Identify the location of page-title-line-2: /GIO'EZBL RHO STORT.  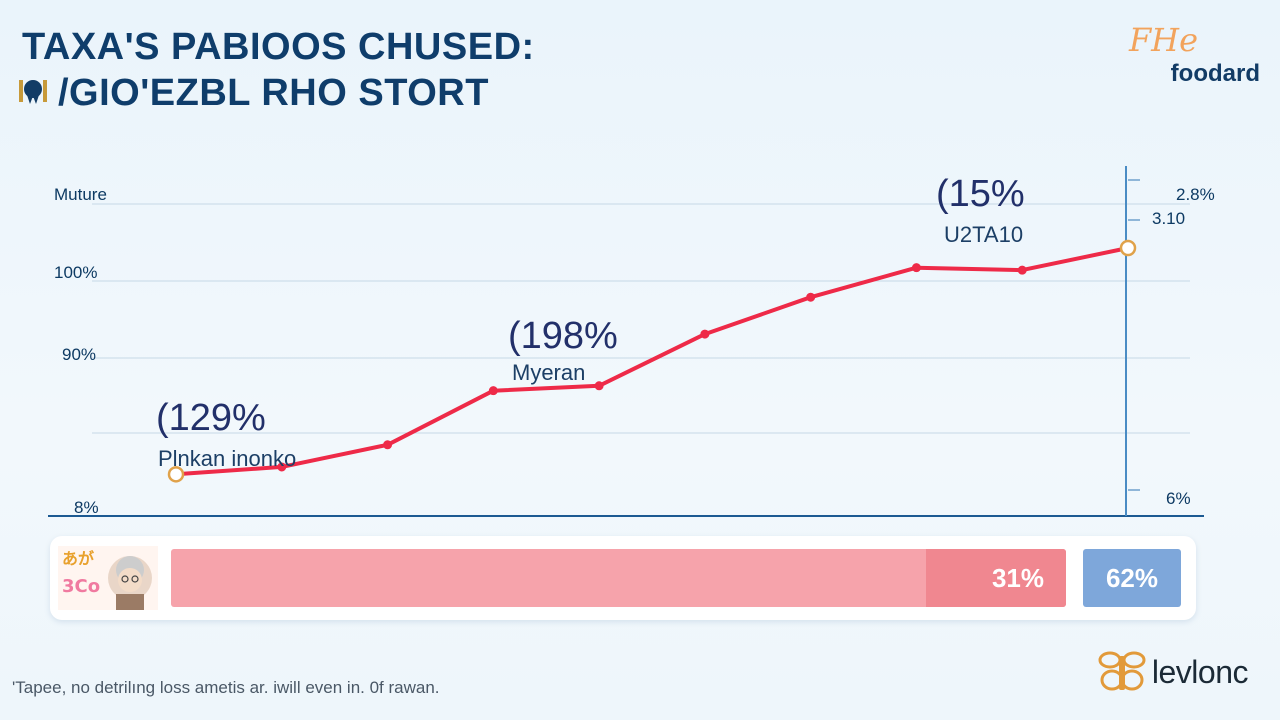
(273, 93).